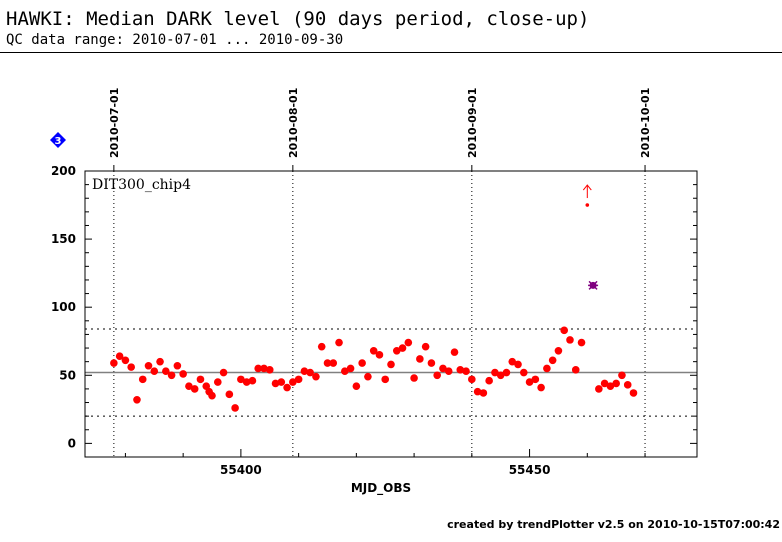 This screenshot has width=782, height=542. I want to click on badge-number: 3, so click(58, 141).